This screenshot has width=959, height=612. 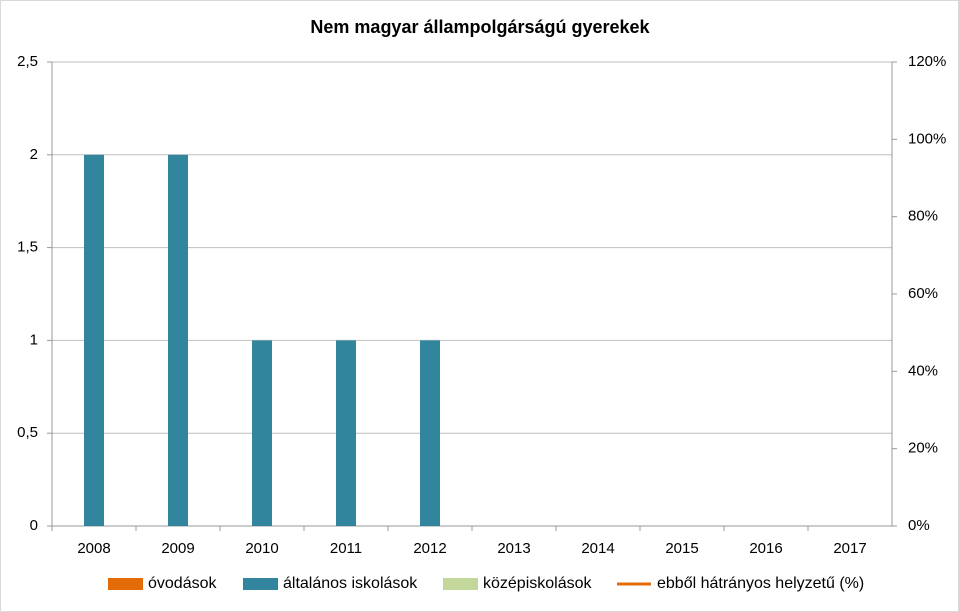 I want to click on y2-tick-label: 0%, so click(x=919, y=525).